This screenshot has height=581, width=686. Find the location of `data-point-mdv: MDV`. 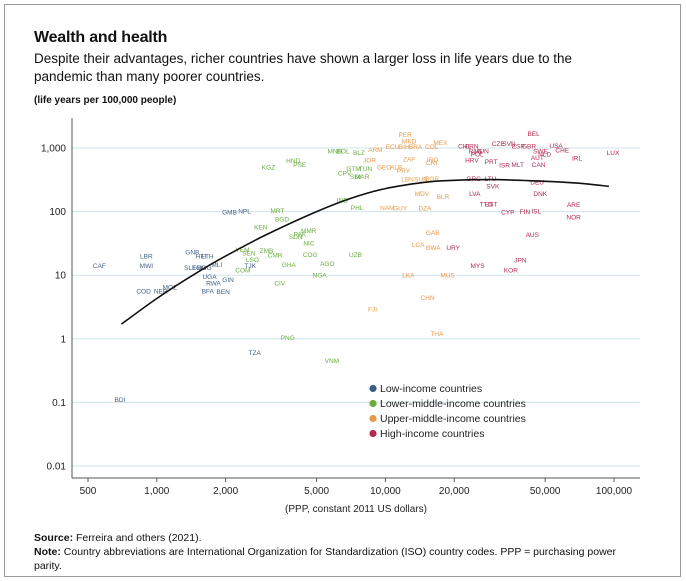

data-point-mdv: MDV is located at coordinates (422, 194).